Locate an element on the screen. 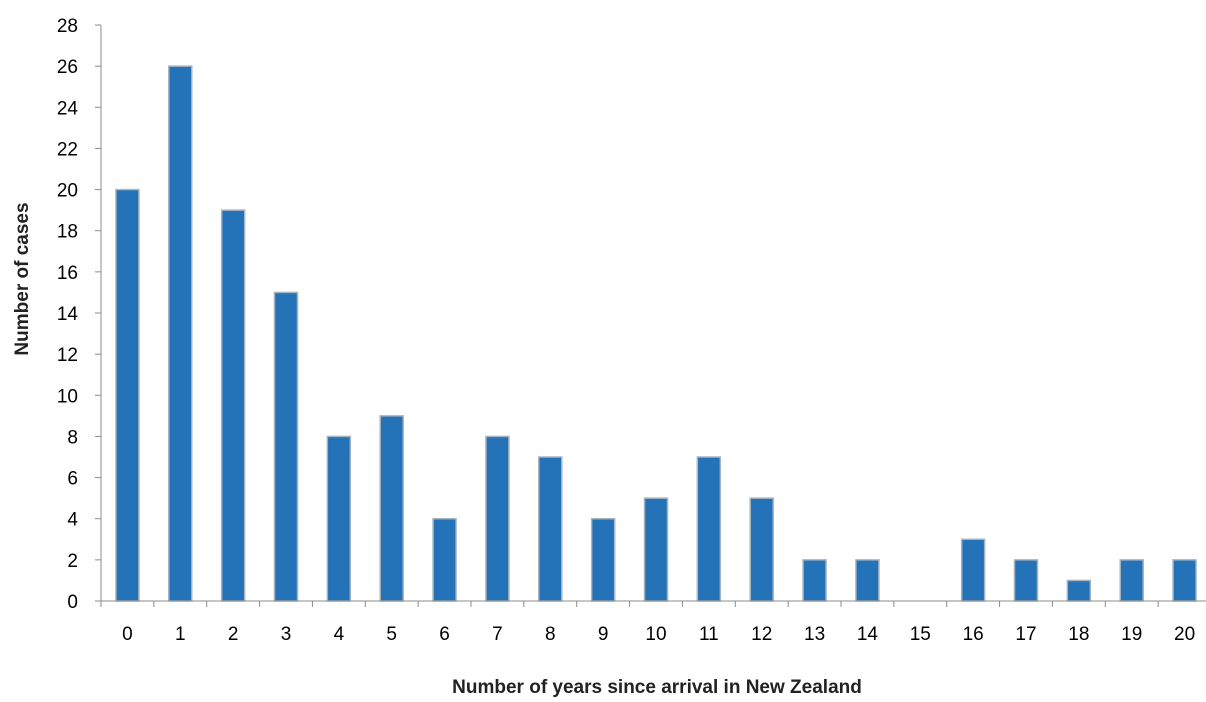 Image resolution: width=1206 pixels, height=702 pixels. x-tick-label: 0 is located at coordinates (127, 634).